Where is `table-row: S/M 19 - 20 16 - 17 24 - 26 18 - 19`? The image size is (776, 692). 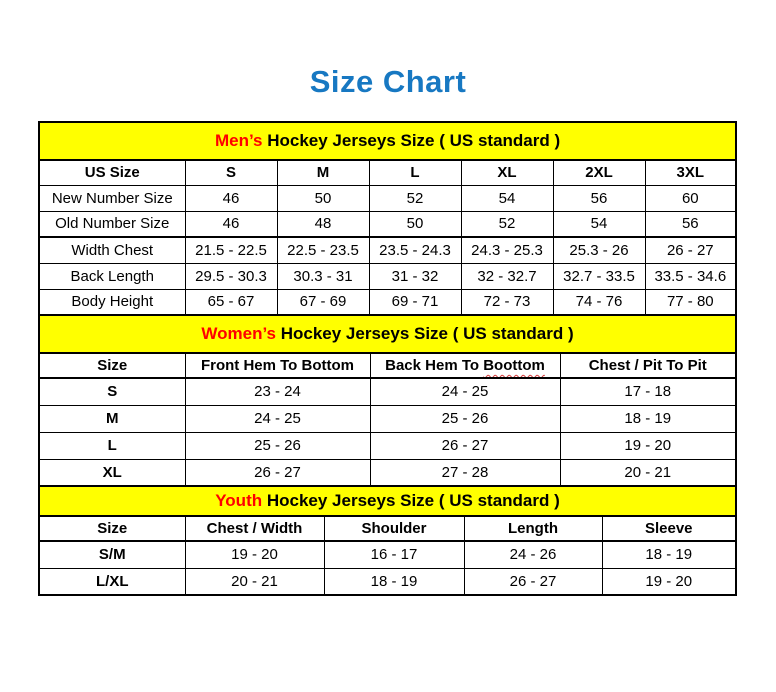
table-row: S/M 19 - 20 16 - 17 24 - 26 18 - 19 is located at coordinates (387, 554).